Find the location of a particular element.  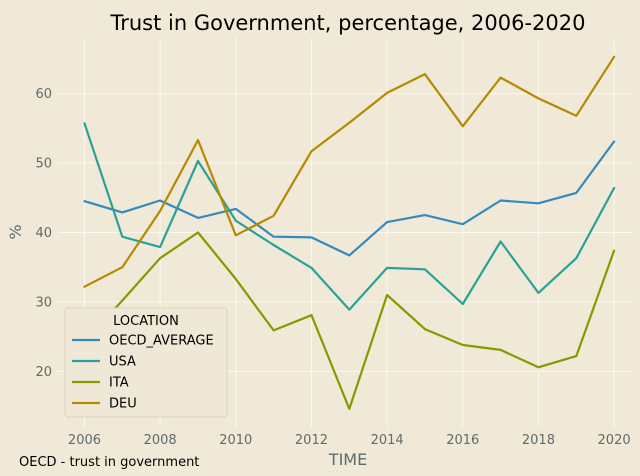

legend-label-usa: USA is located at coordinates (122, 362).